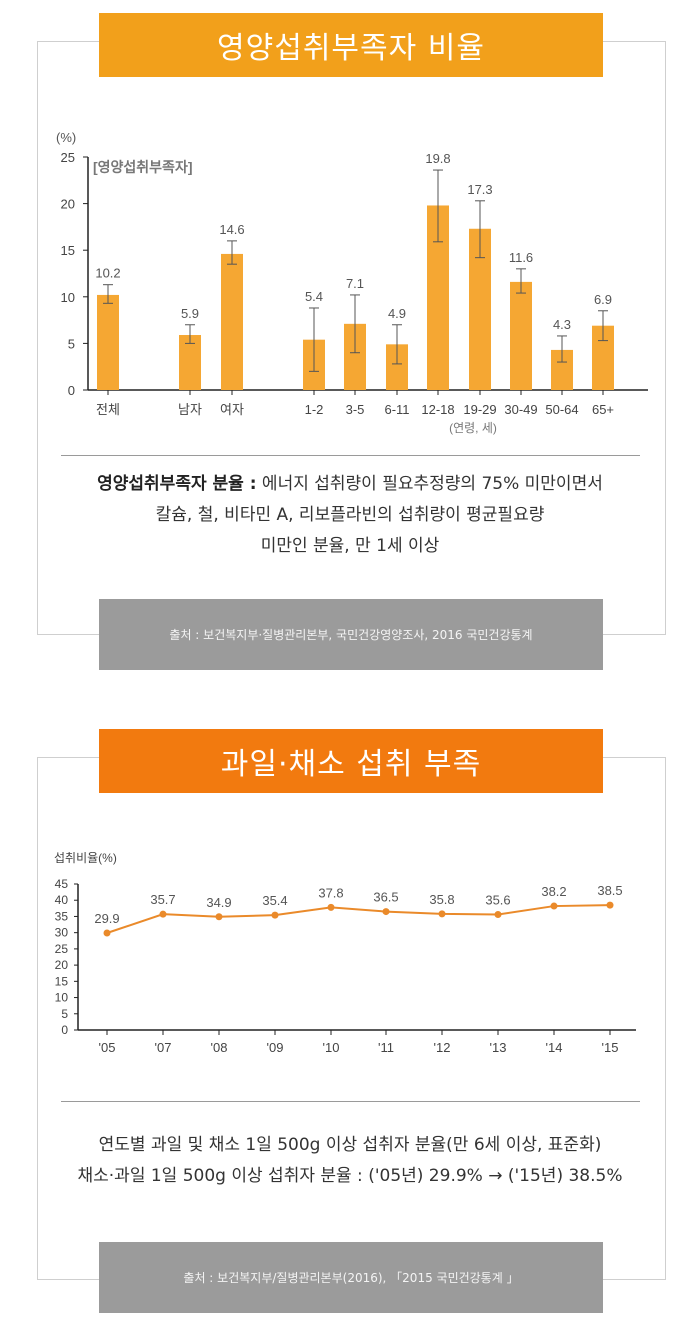 Image resolution: width=700 pixels, height=1325 pixels. I want to click on x-tick-label: '12, so click(442, 1047).